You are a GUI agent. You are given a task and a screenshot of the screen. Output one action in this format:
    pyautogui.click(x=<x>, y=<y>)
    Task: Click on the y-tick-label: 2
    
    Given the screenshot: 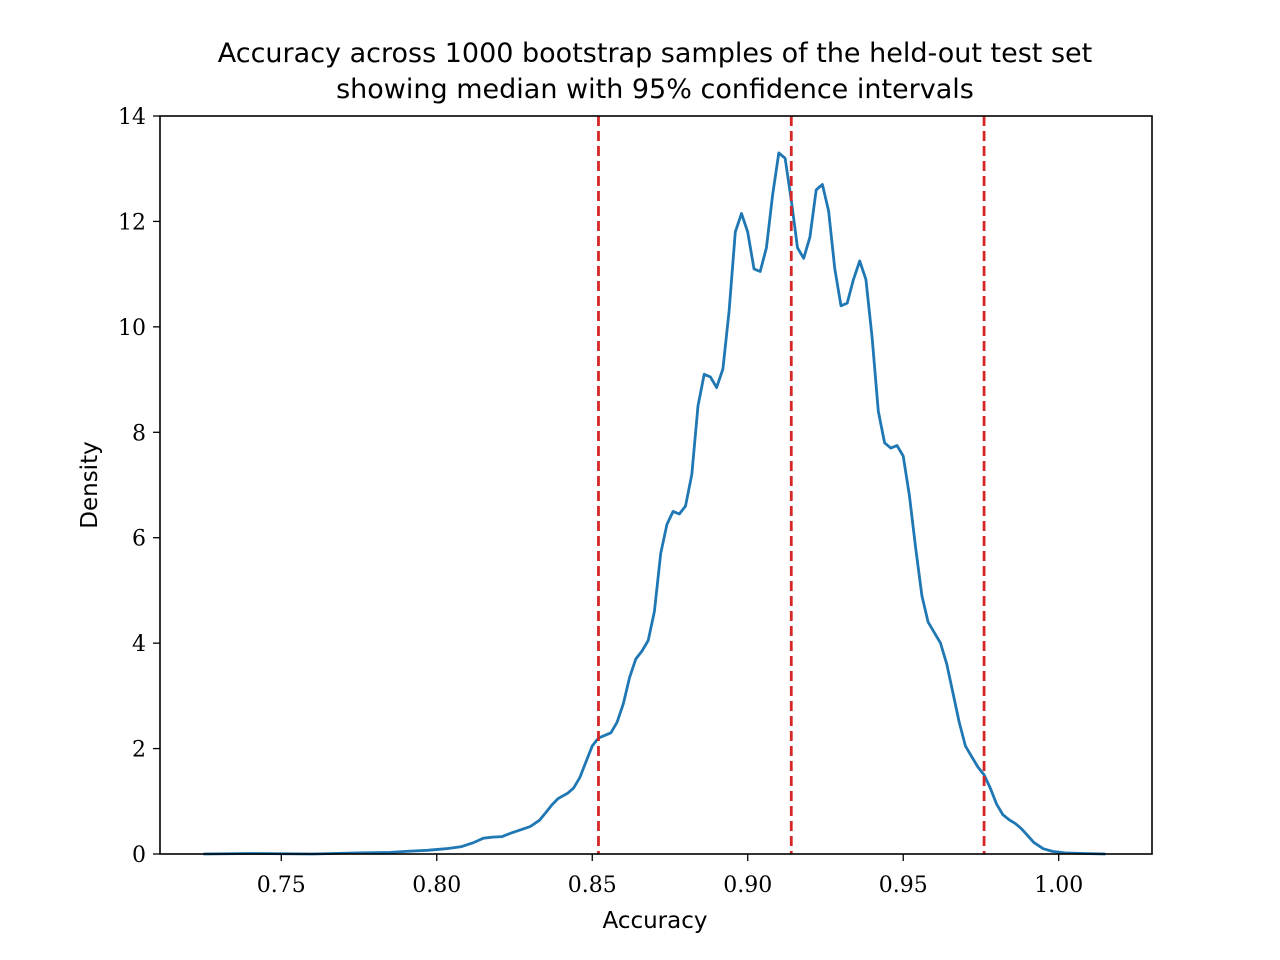 What is the action you would take?
    pyautogui.click(x=139, y=750)
    